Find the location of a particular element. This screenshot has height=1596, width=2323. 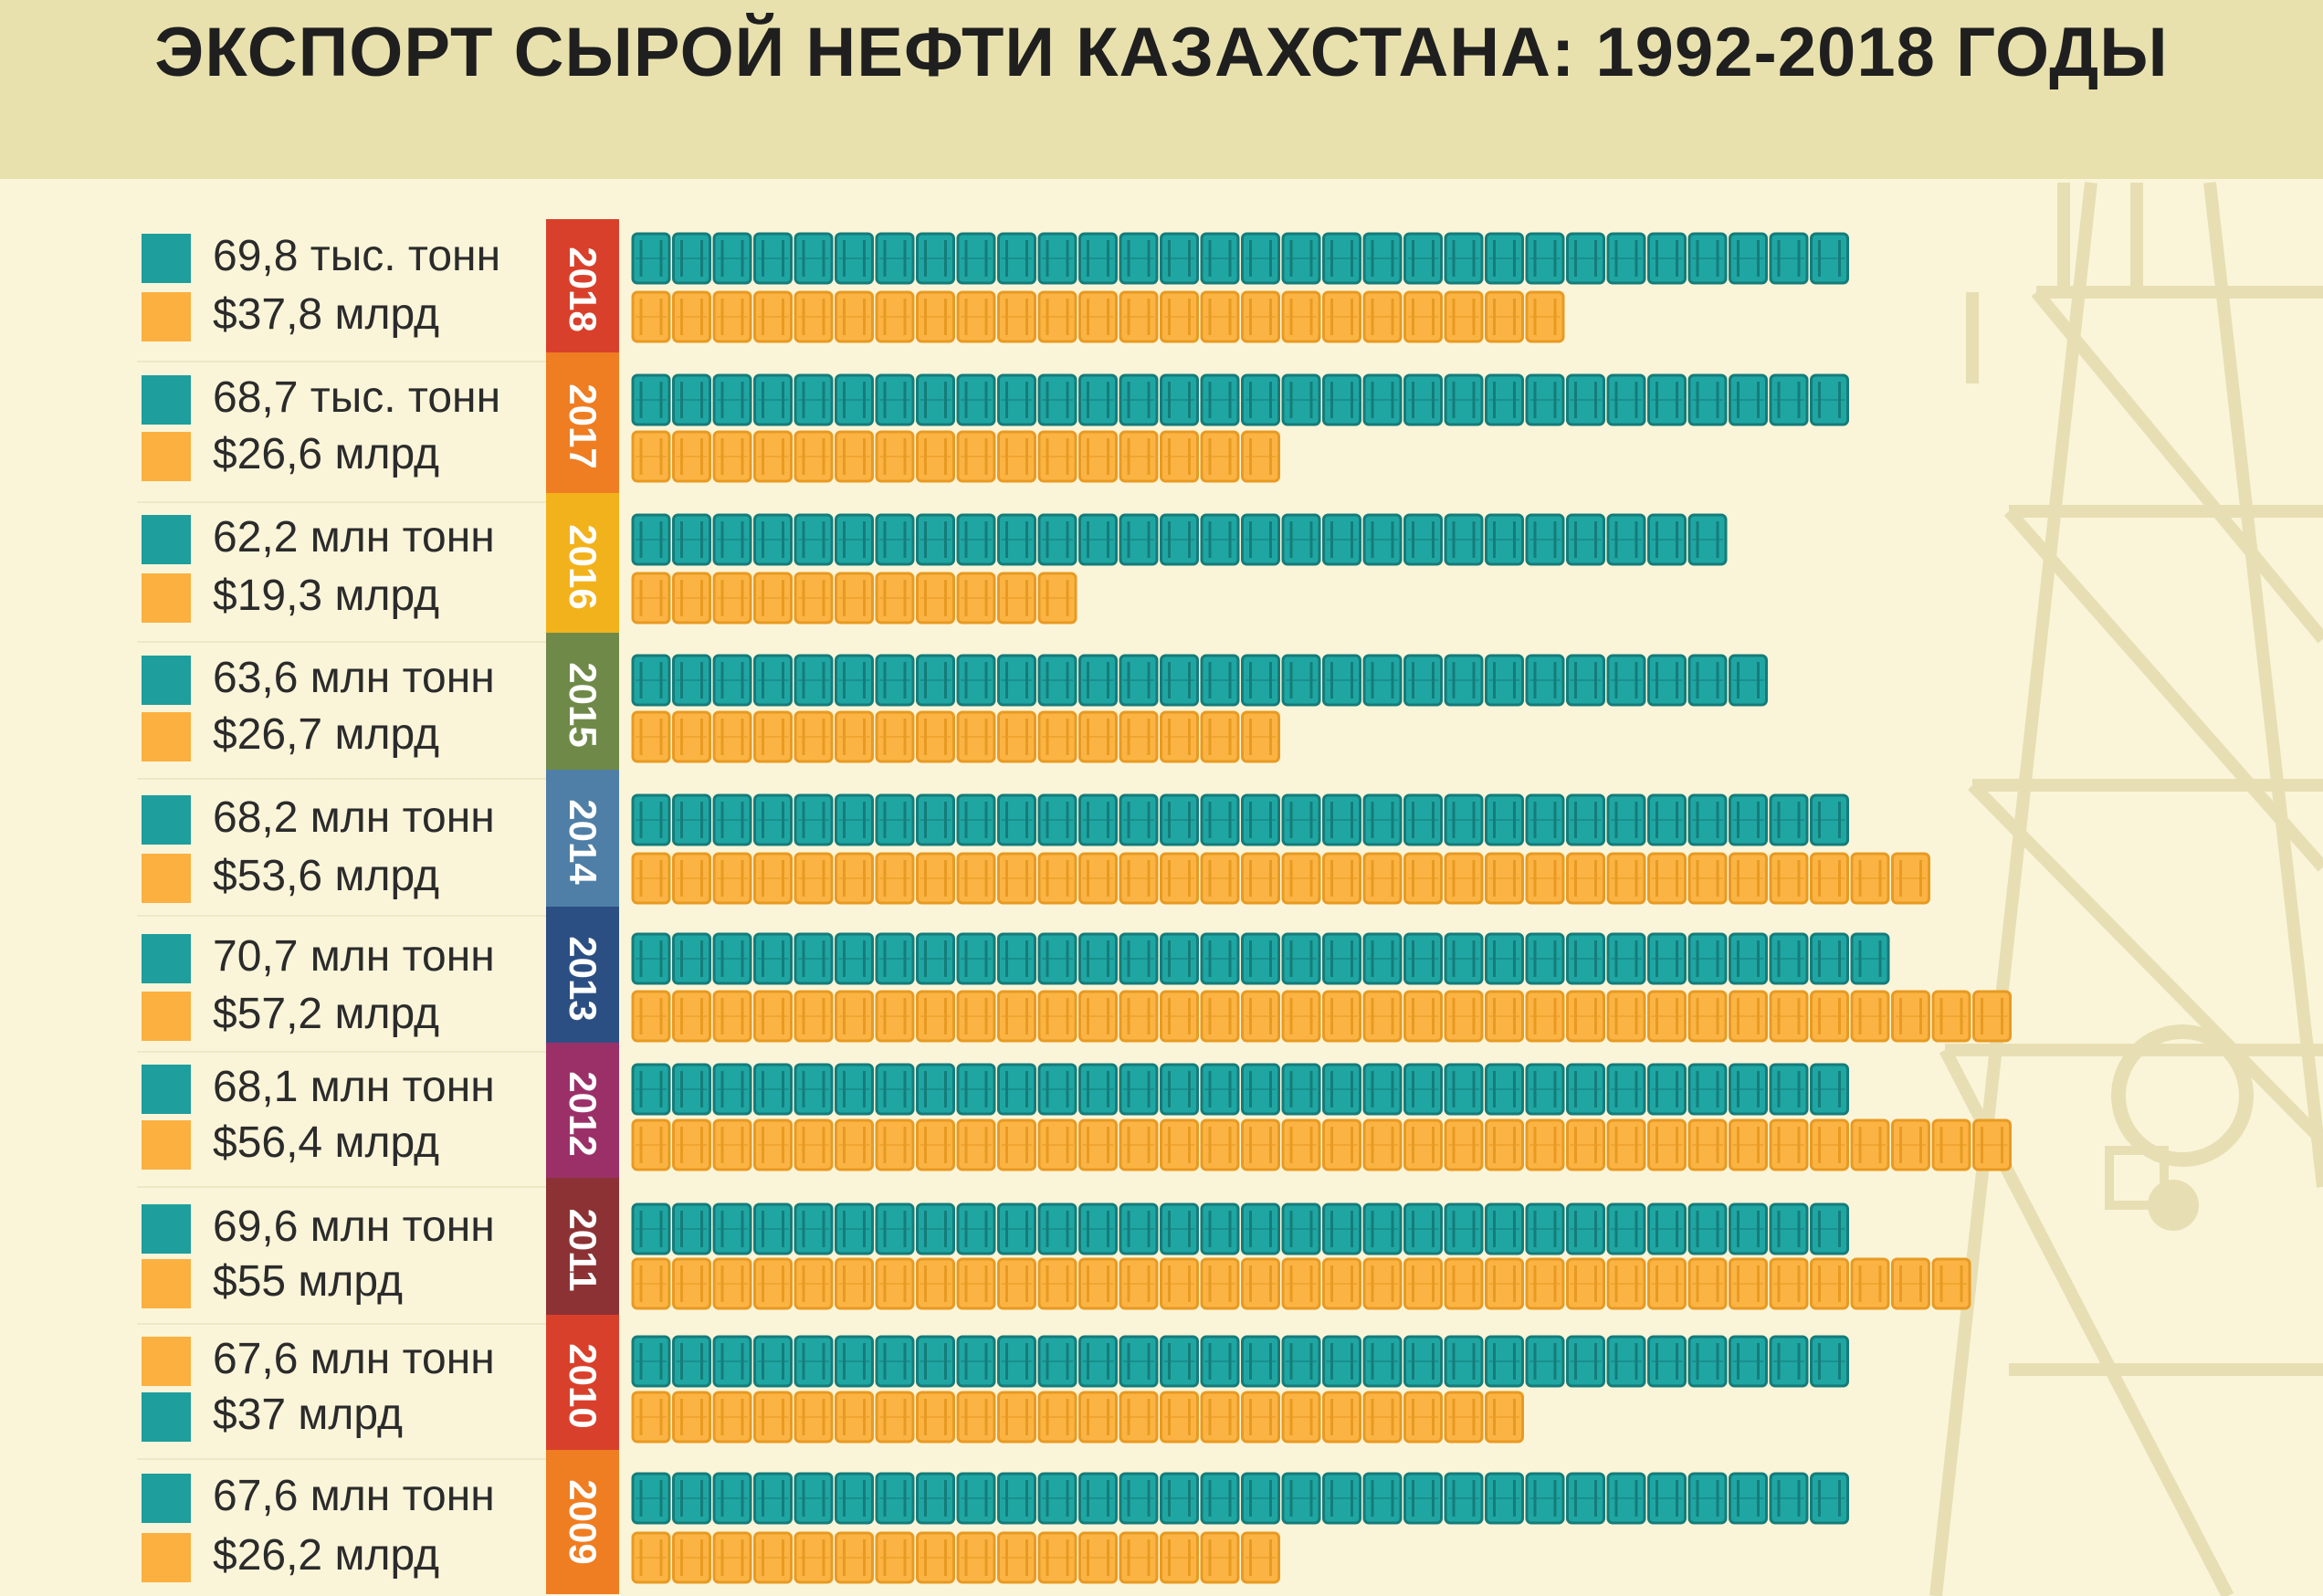

legend-square-volume is located at coordinates (166, 1361).